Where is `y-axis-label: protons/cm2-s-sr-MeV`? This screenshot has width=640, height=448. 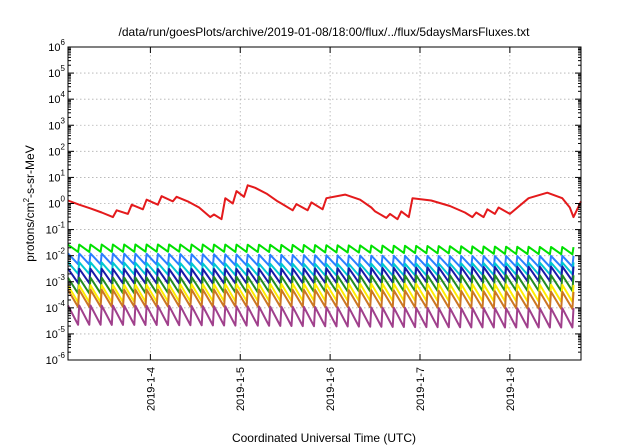 y-axis-label: protons/cm2-s-sr-MeV is located at coordinates (29, 203).